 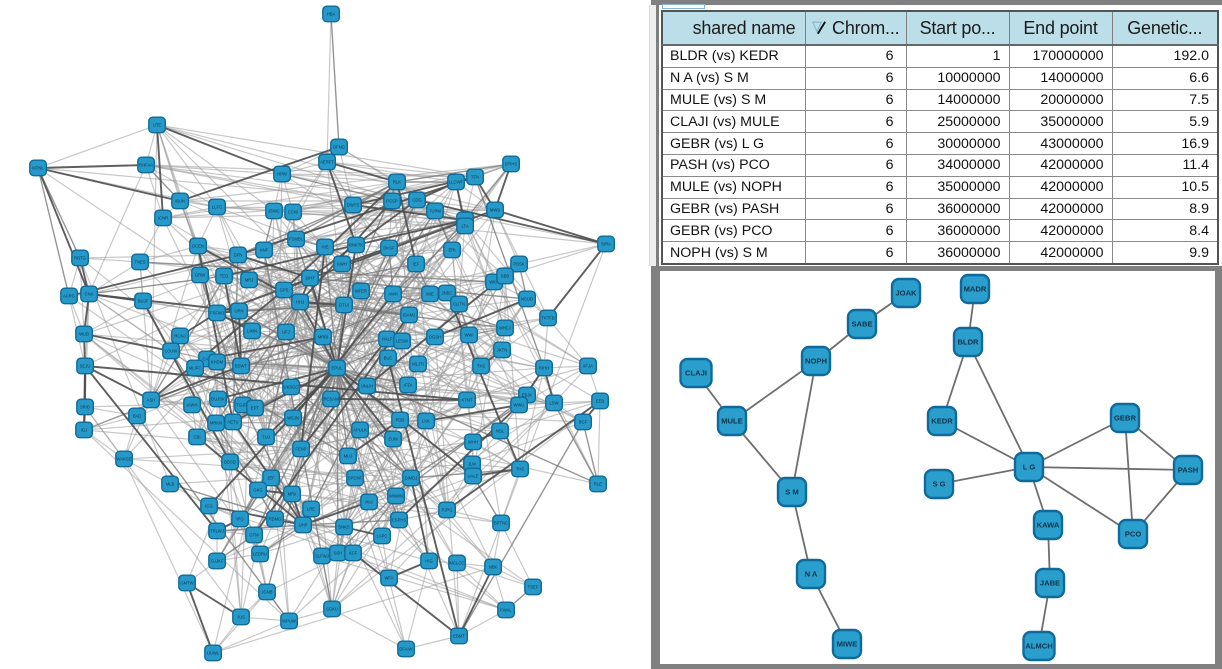 I want to click on svg-text: JGNB, so click(x=266, y=592).